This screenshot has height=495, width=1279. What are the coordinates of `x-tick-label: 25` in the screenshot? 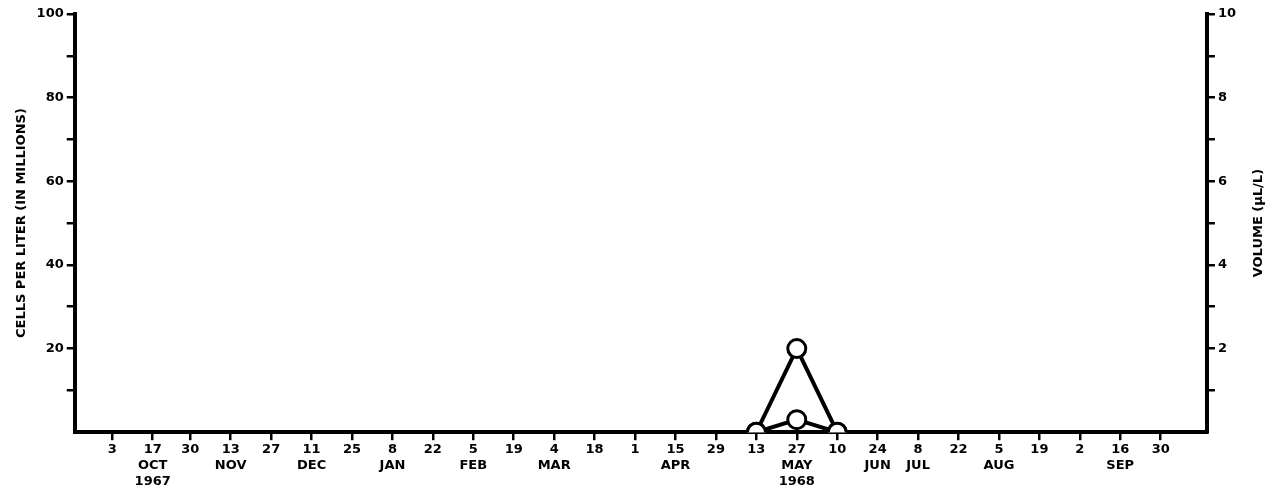 It's located at (352, 449).